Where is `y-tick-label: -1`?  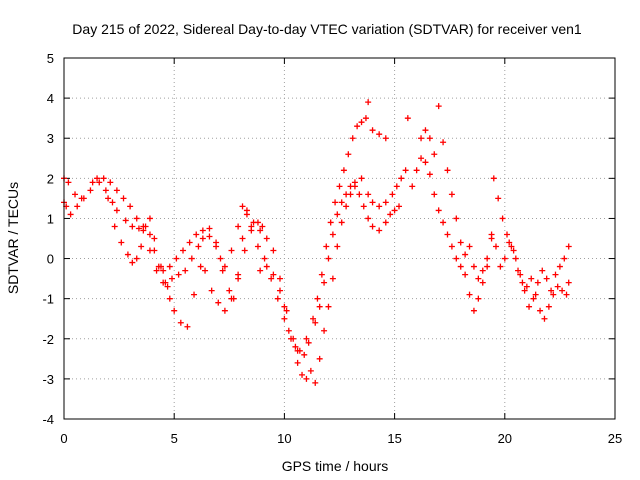
y-tick-label: -1 is located at coordinates (48, 299).